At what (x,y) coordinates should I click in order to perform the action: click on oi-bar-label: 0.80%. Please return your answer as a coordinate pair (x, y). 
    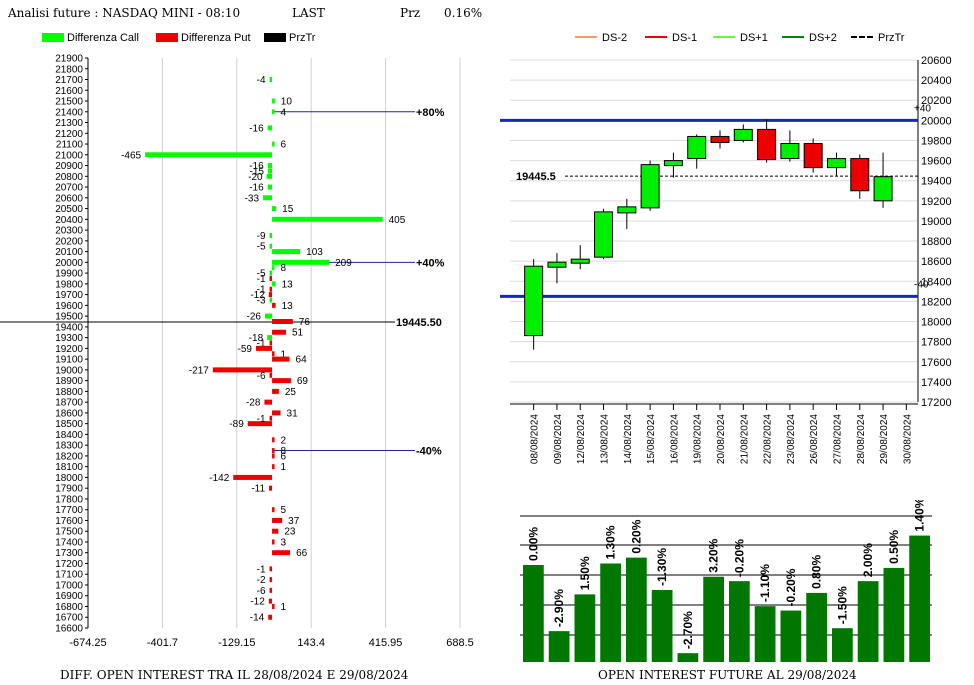
    Looking at the image, I should click on (817, 572).